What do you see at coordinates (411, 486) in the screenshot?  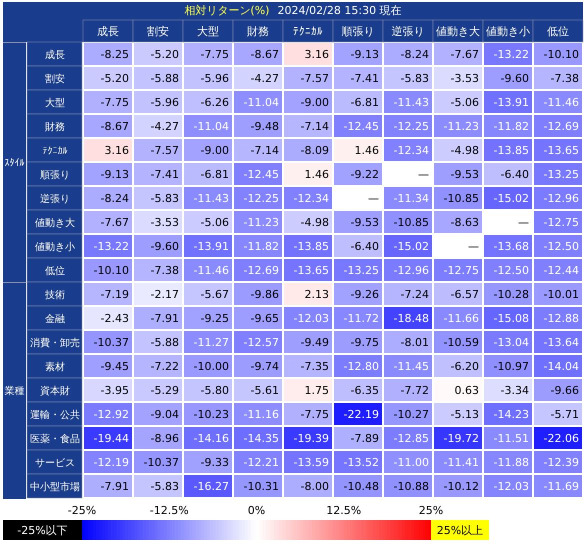 I see `data-label: -10.88` at bounding box center [411, 486].